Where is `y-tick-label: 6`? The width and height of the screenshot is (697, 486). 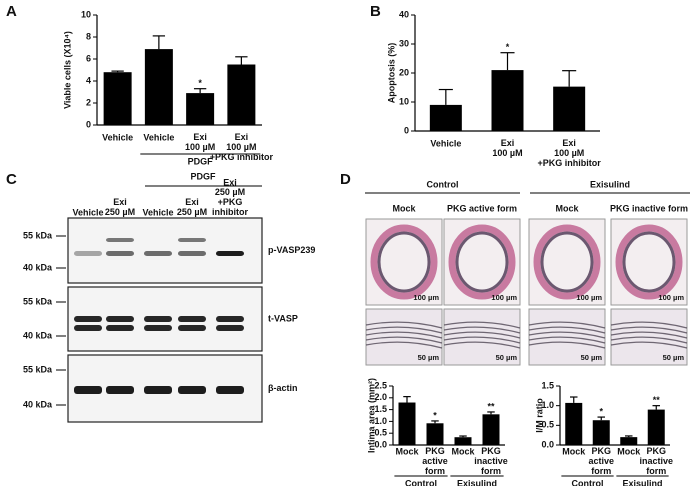
y-tick-label: 6 is located at coordinates (88, 58).